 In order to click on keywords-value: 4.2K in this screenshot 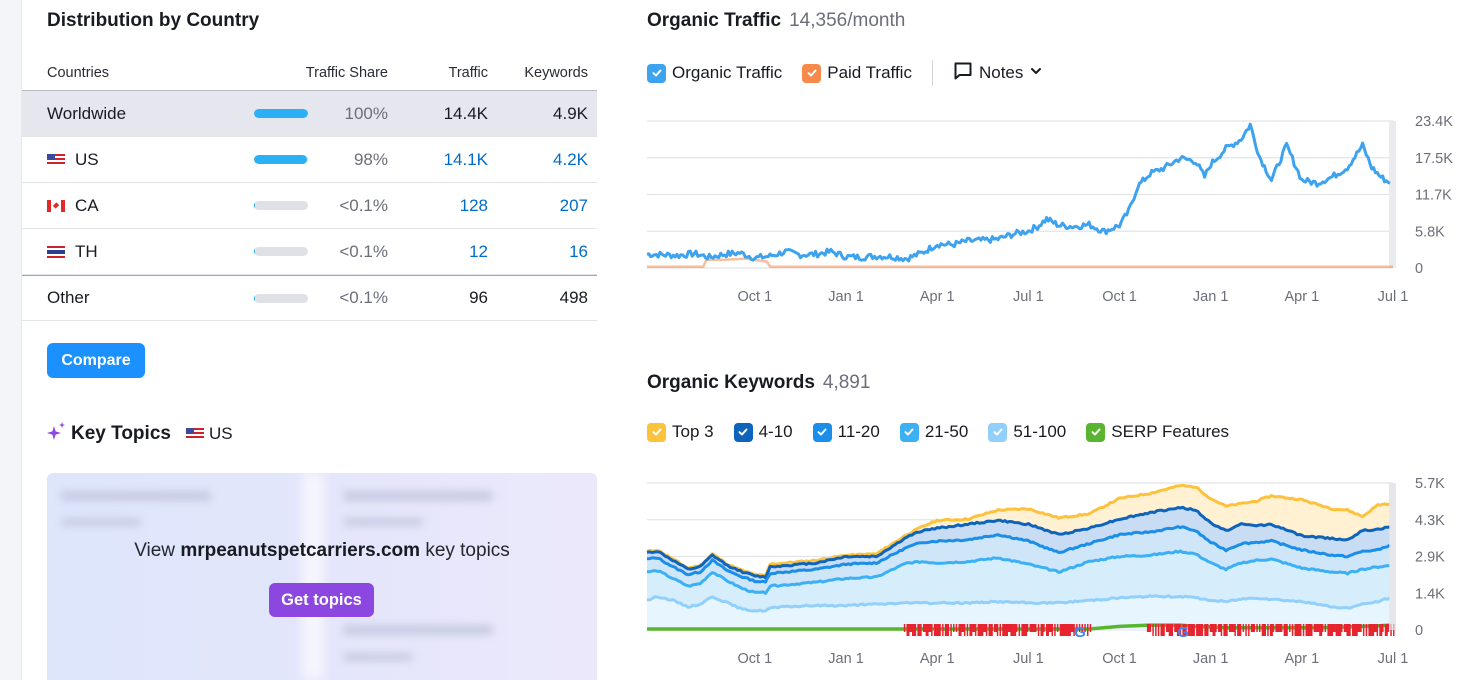, I will do `click(570, 159)`.